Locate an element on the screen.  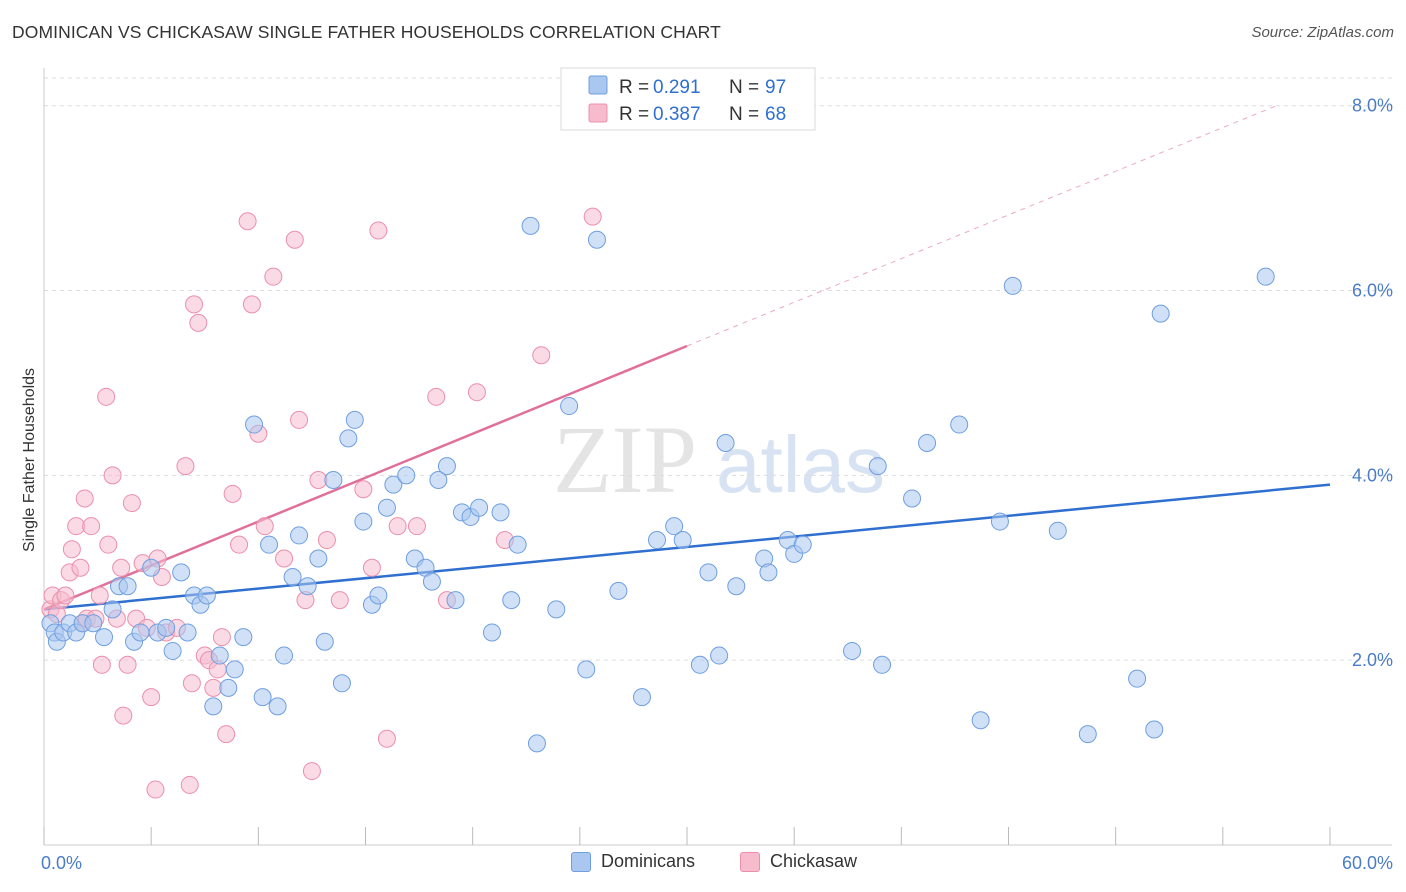
y-tick-label: 2.0% is located at coordinates (1372, 660).